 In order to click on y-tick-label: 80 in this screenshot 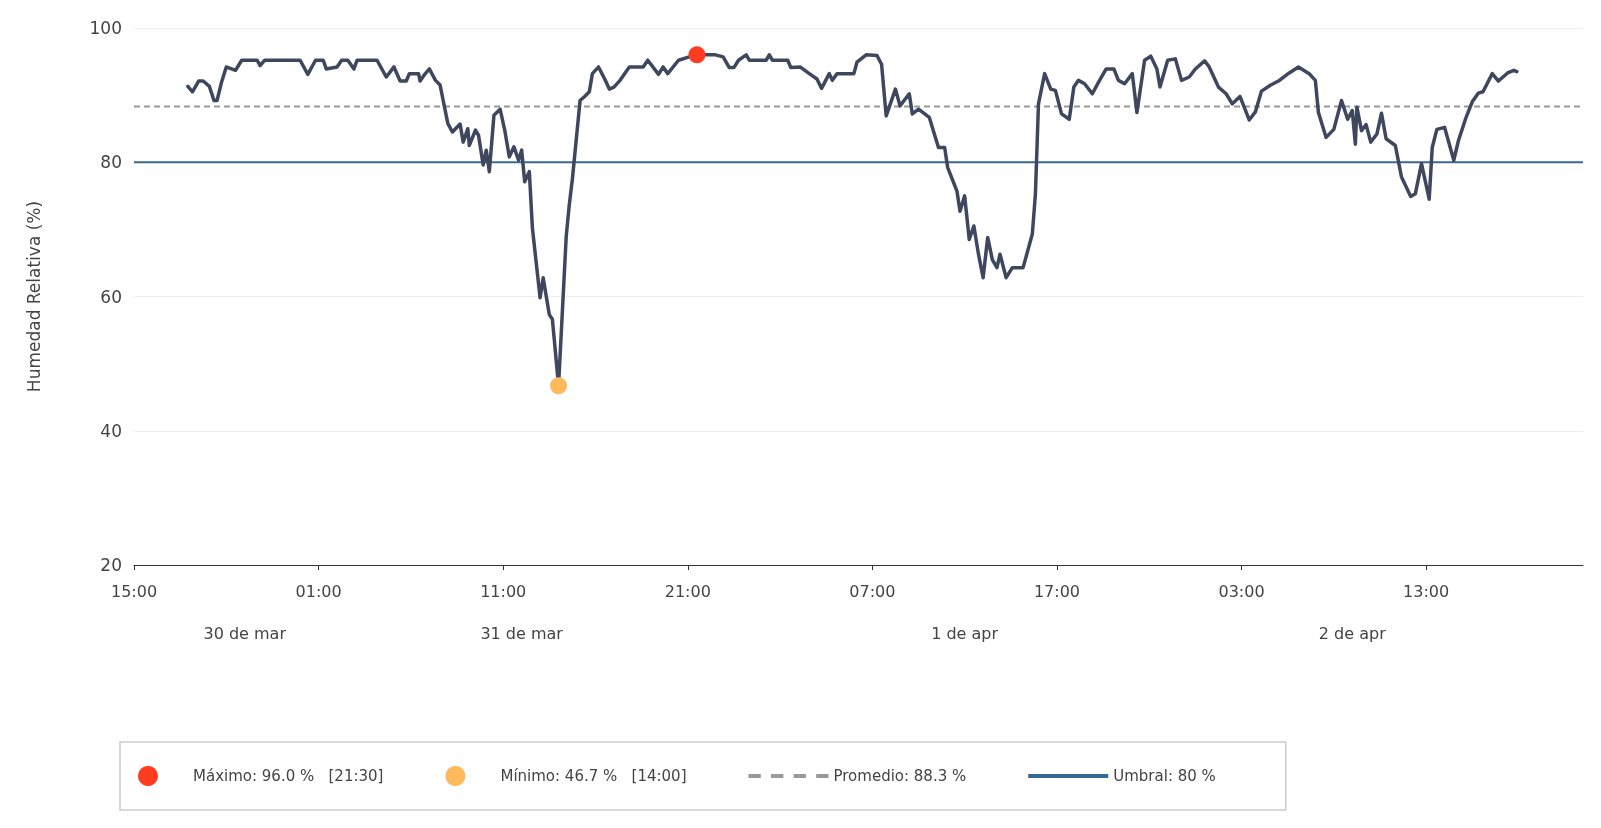, I will do `click(111, 162)`.